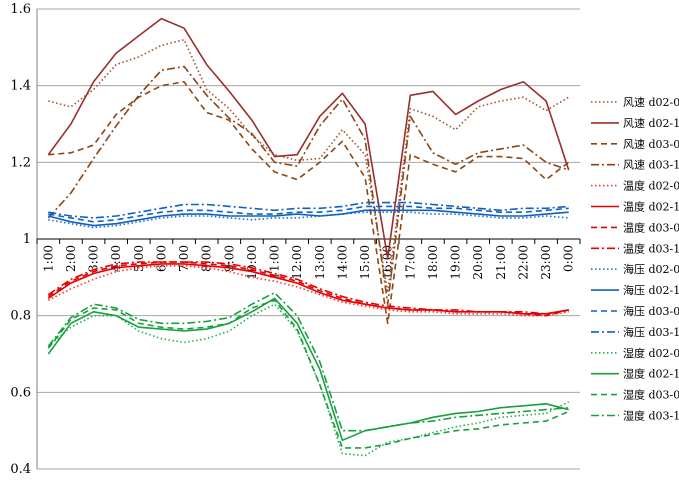 The image size is (679, 481). I want to click on x-tick-label-22:00: 22:00, so click(523, 262).